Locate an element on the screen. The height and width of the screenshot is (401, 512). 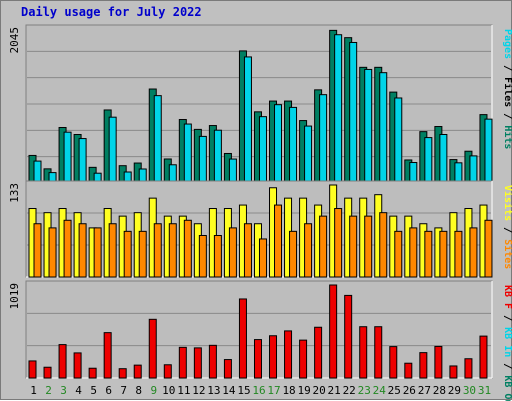
x-tick-label: 18 is located at coordinates (288, 390).